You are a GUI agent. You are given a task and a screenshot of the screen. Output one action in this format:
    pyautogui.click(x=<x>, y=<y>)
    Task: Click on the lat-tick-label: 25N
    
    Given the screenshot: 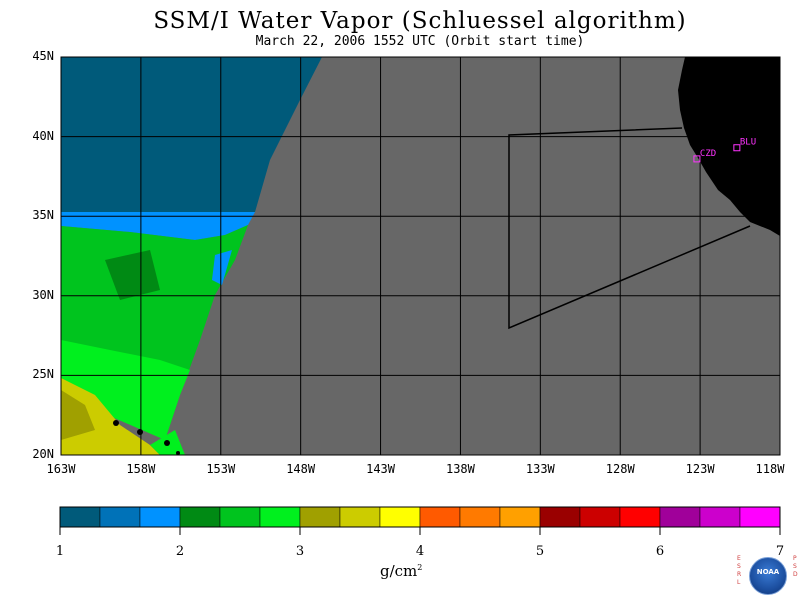 What is the action you would take?
    pyautogui.click(x=43, y=374)
    